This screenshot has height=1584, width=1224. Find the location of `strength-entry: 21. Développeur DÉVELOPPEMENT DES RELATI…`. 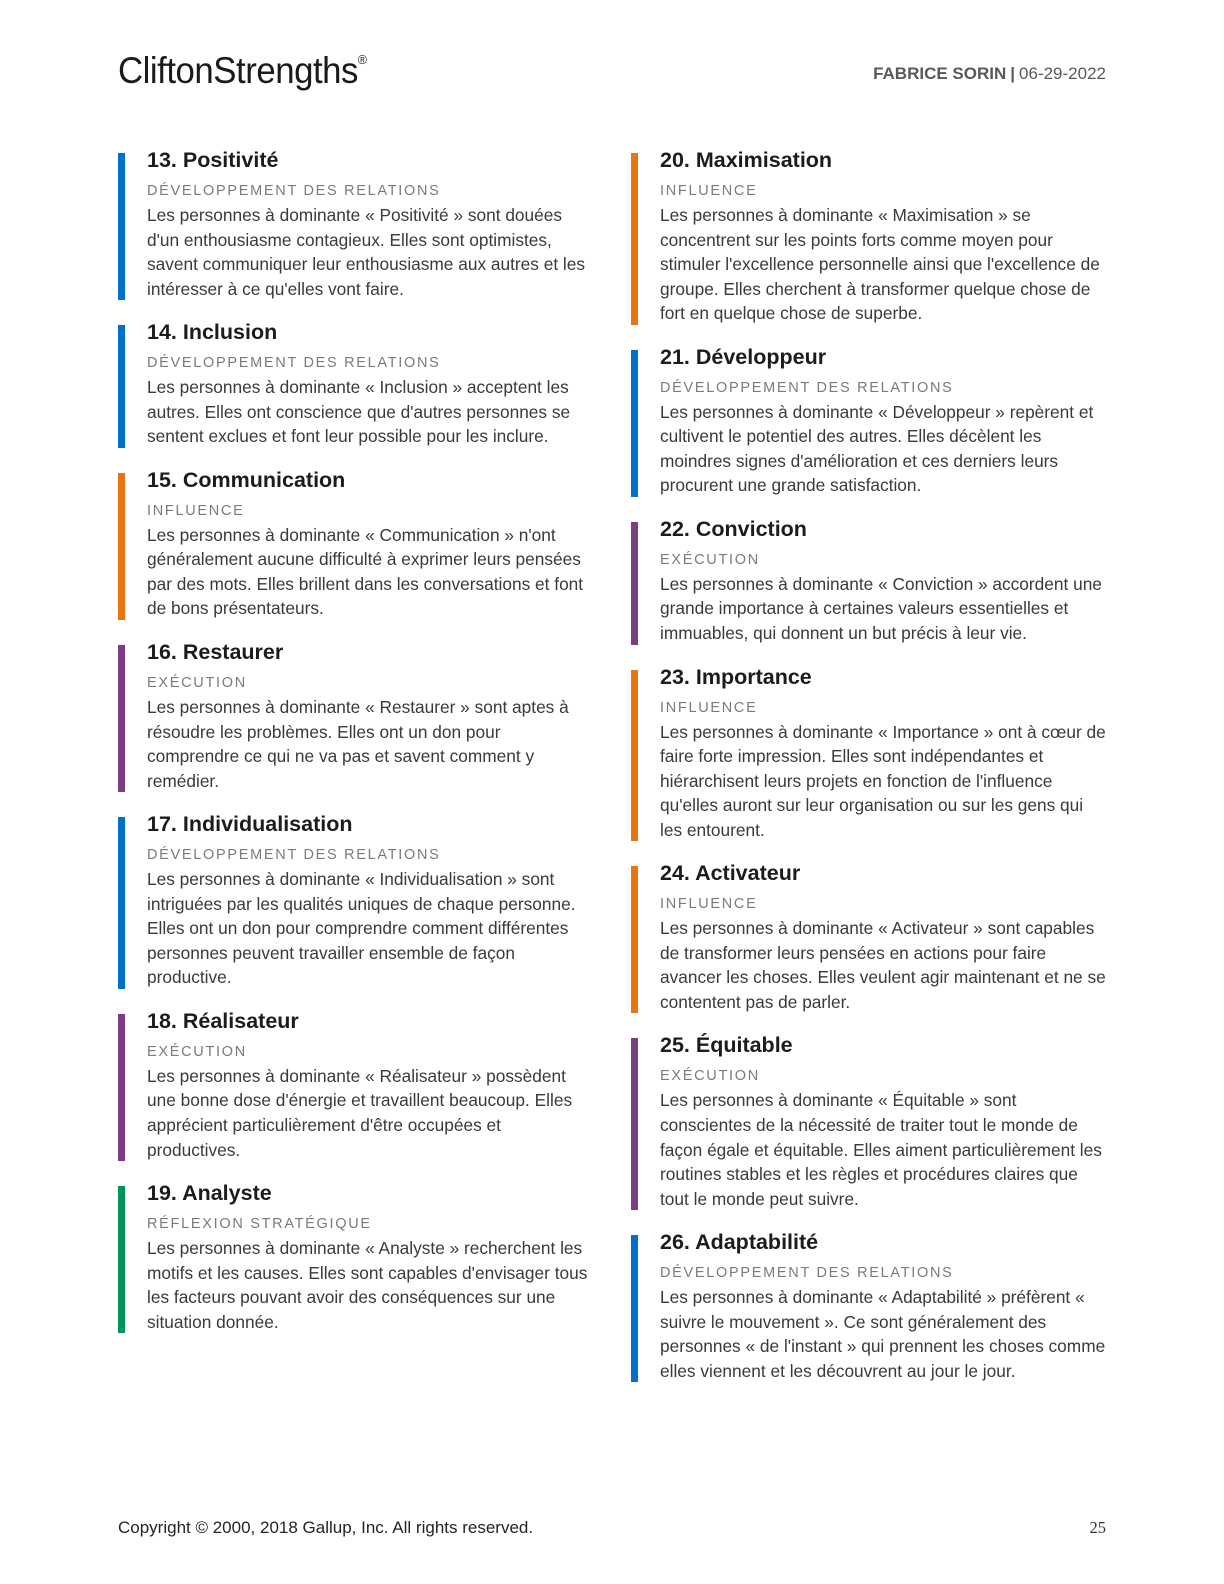

strength-entry: 21. Développeur DÉVELOPPEMENT DES RELATI… is located at coordinates (868, 421).